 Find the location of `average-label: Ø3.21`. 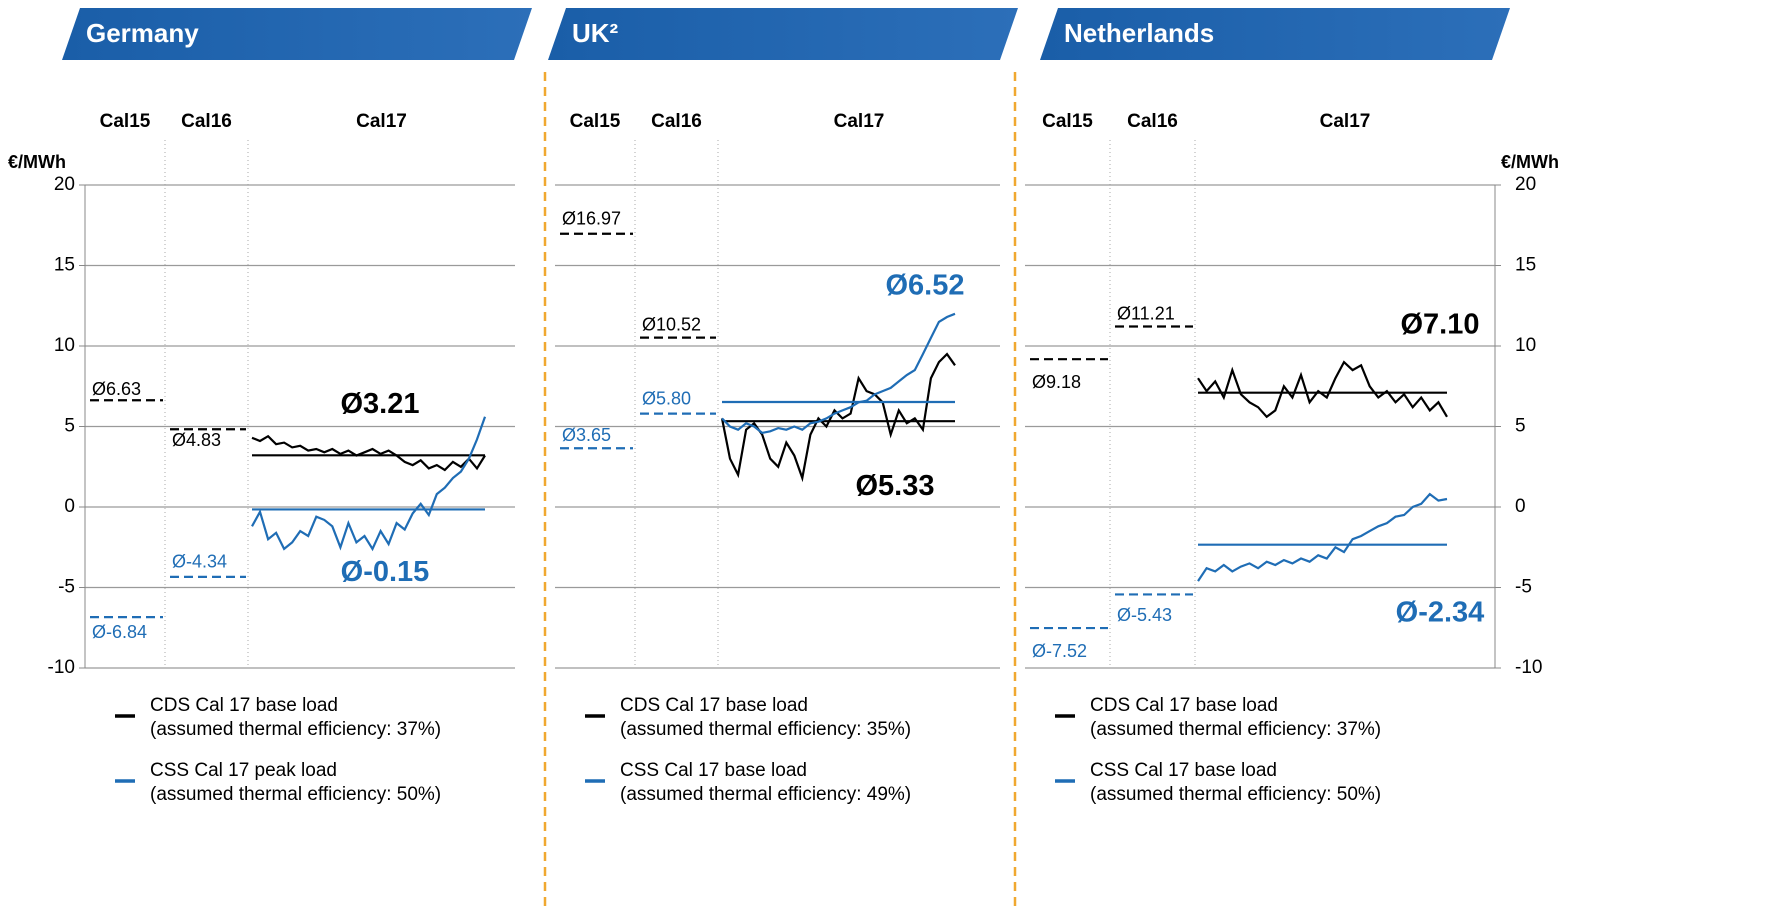

average-label: Ø3.21 is located at coordinates (380, 404).